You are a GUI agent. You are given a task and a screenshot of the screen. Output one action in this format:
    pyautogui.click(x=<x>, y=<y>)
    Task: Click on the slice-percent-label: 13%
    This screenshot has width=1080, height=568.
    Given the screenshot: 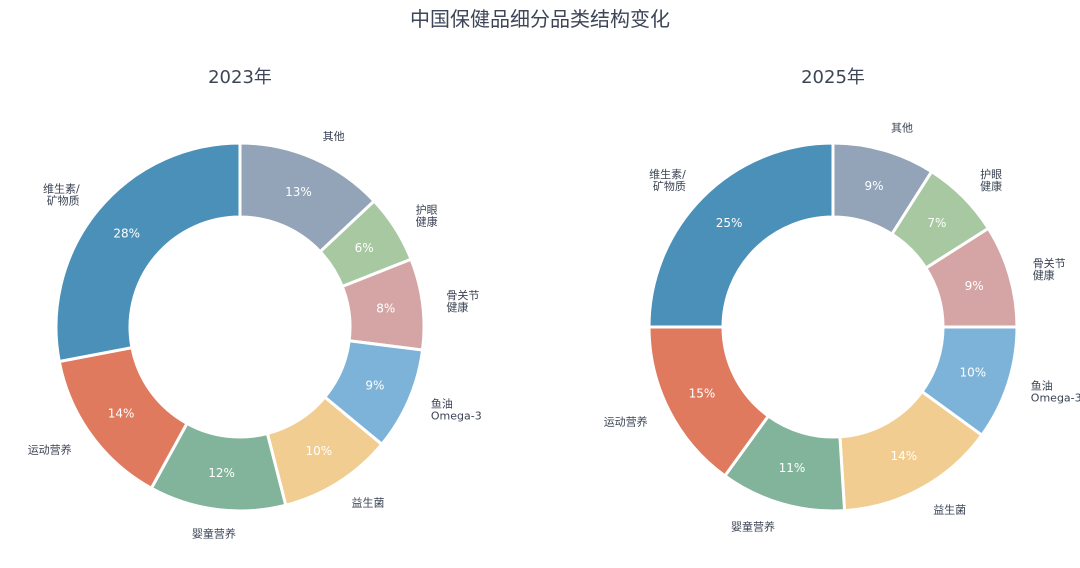 What is the action you would take?
    pyautogui.click(x=298, y=192)
    